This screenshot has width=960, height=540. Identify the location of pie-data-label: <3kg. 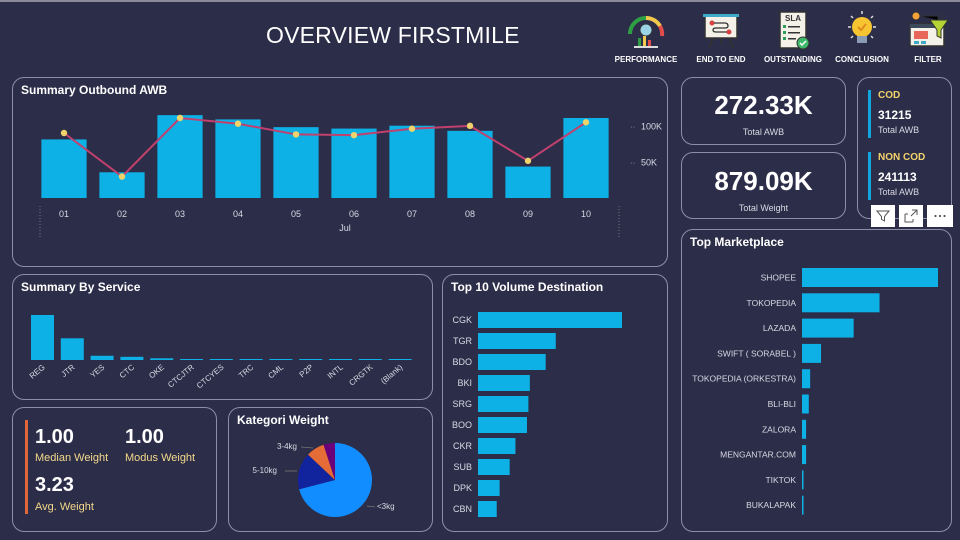
(386, 506).